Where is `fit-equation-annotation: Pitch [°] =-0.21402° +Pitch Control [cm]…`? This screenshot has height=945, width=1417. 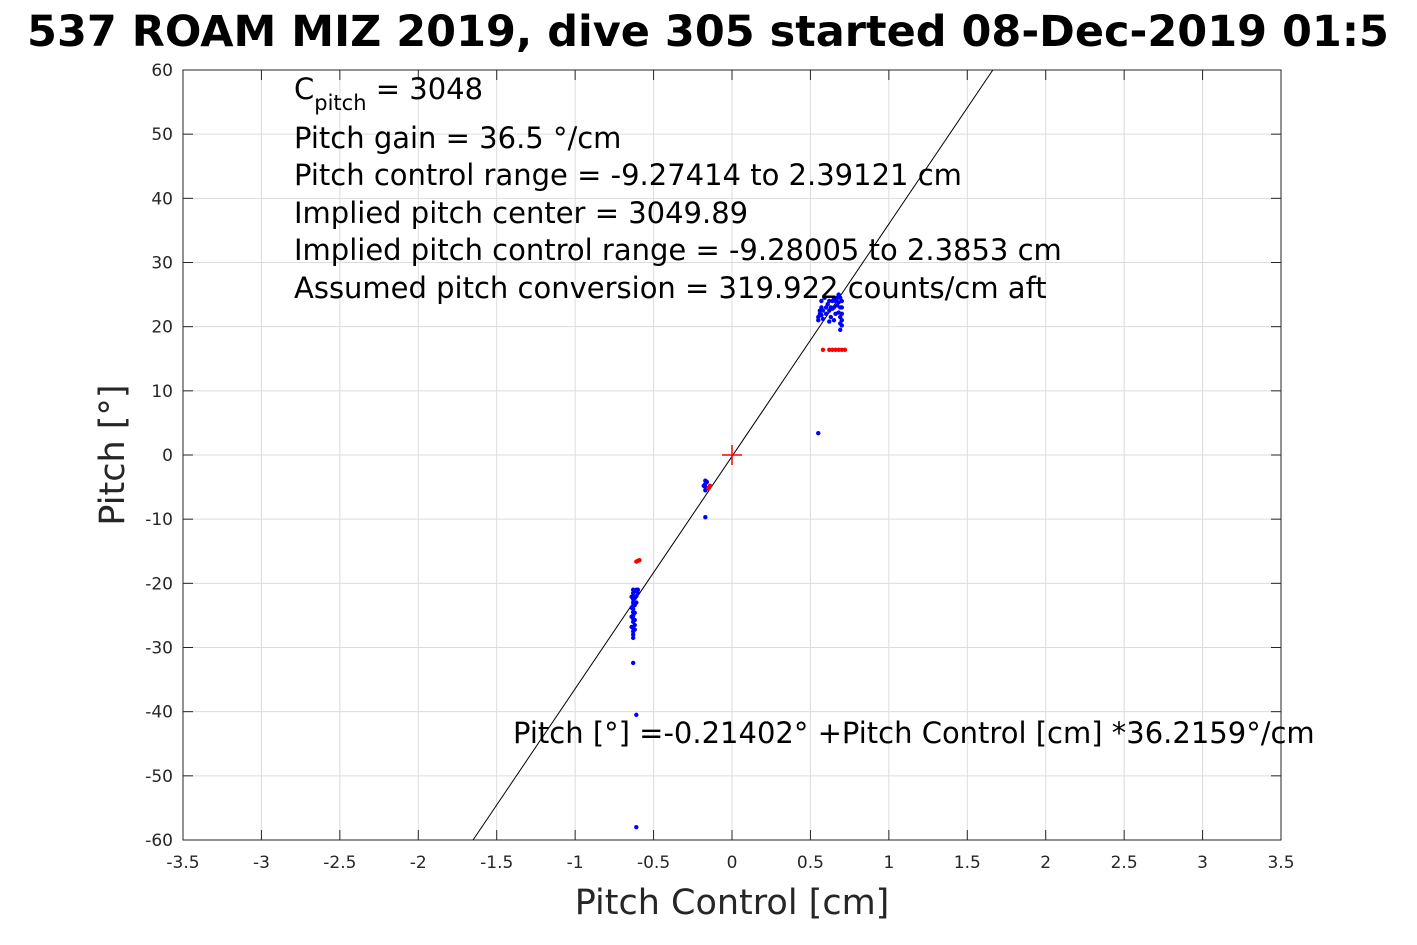 fit-equation-annotation: Pitch [°] =-0.21402° +Pitch Control [cm]… is located at coordinates (914, 733).